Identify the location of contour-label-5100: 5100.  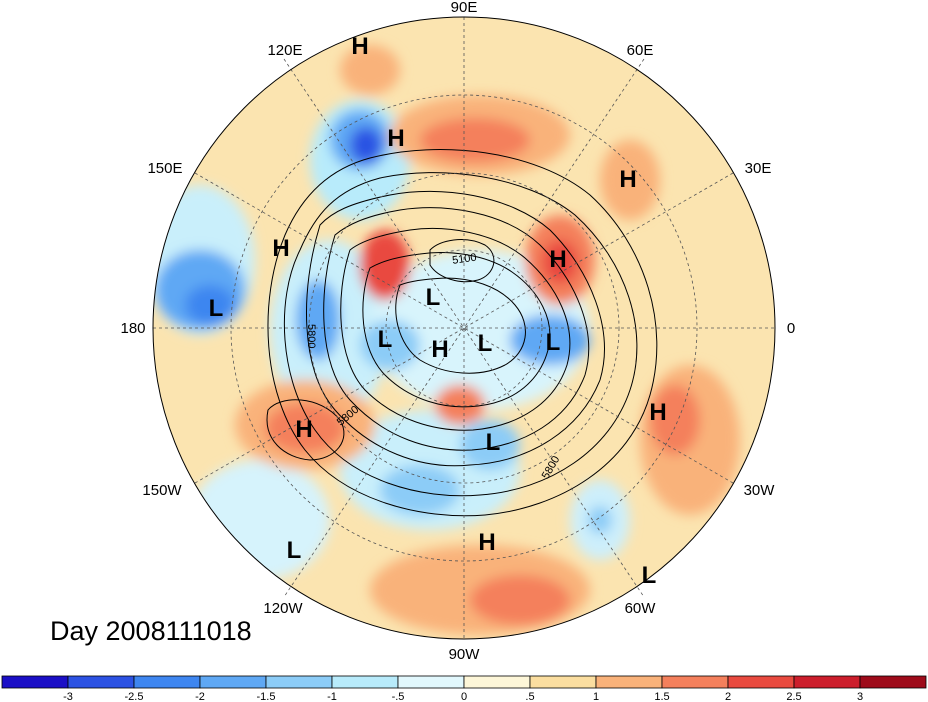
(464, 259).